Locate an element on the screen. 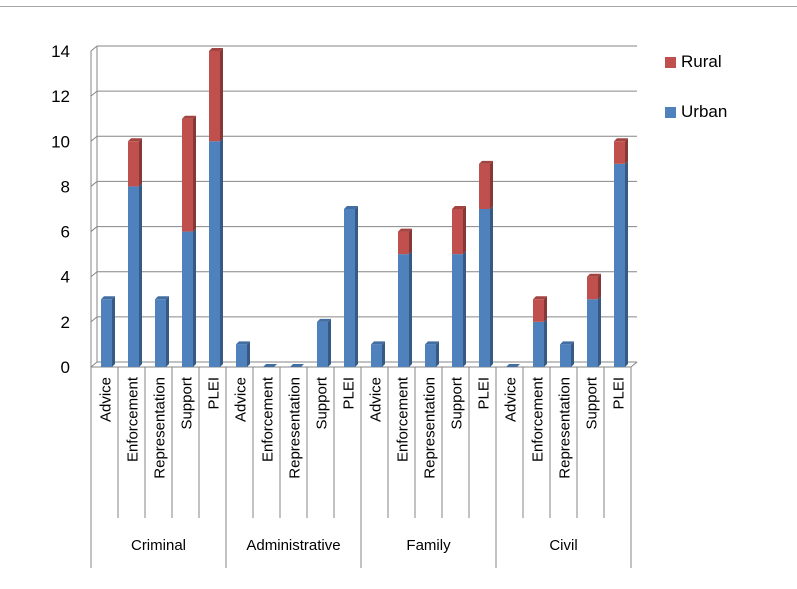 The height and width of the screenshot is (589, 797). y-tick-label: 14 is located at coordinates (60, 51).